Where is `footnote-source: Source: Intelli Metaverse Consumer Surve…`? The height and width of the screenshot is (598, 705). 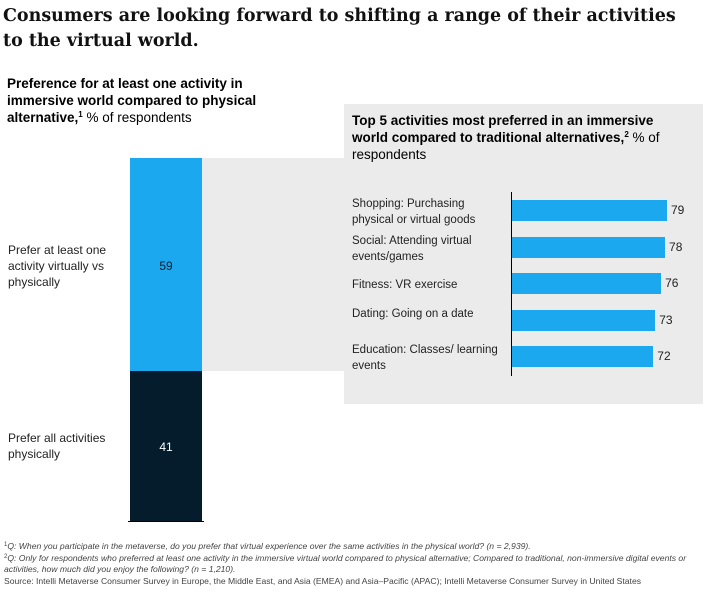 footnote-source: Source: Intelli Metaverse Consumer Surve… is located at coordinates (323, 580).